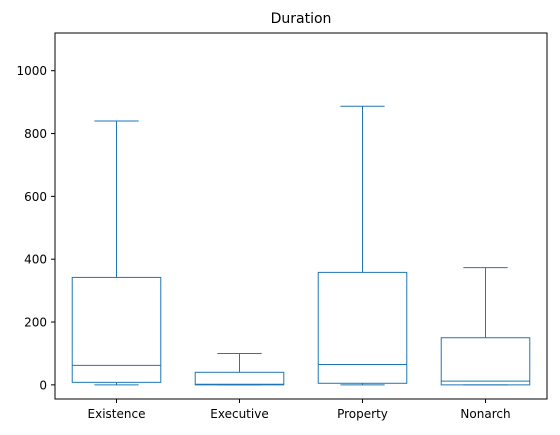  Describe the element at coordinates (485, 414) in the screenshot. I see `x-tick-label: Nonarch` at that location.